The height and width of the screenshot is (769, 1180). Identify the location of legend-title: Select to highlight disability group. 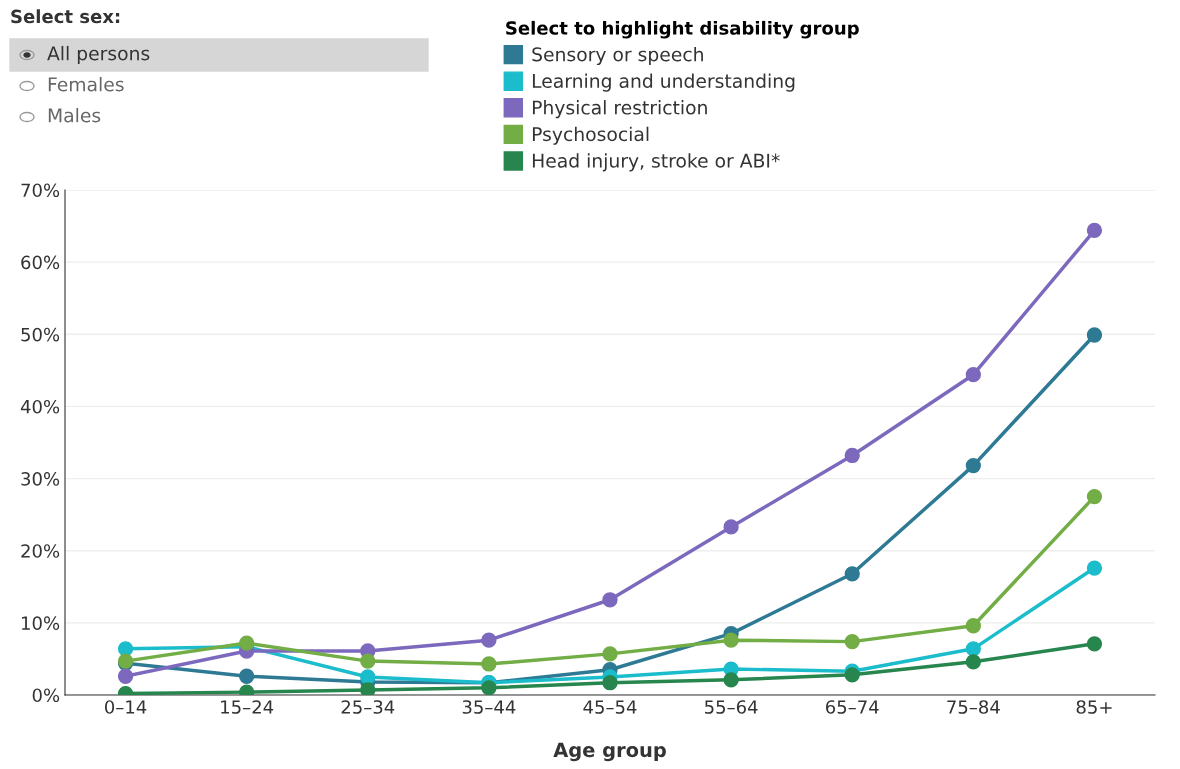
(682, 29).